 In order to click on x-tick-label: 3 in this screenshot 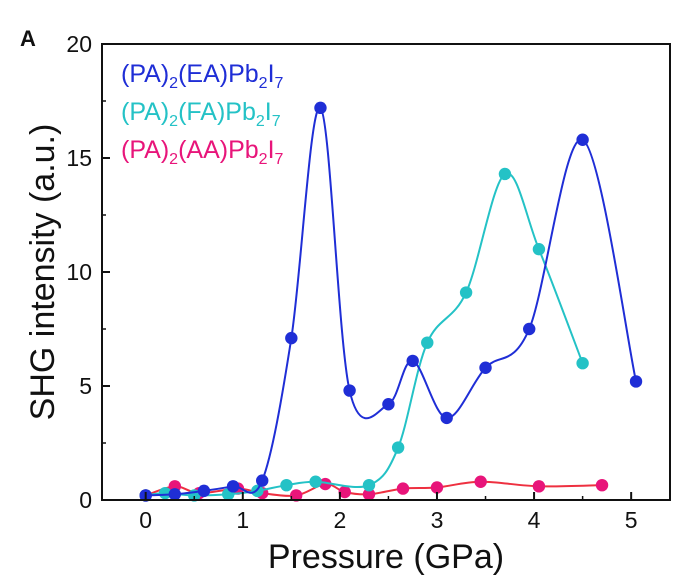, I will do `click(437, 520)`.